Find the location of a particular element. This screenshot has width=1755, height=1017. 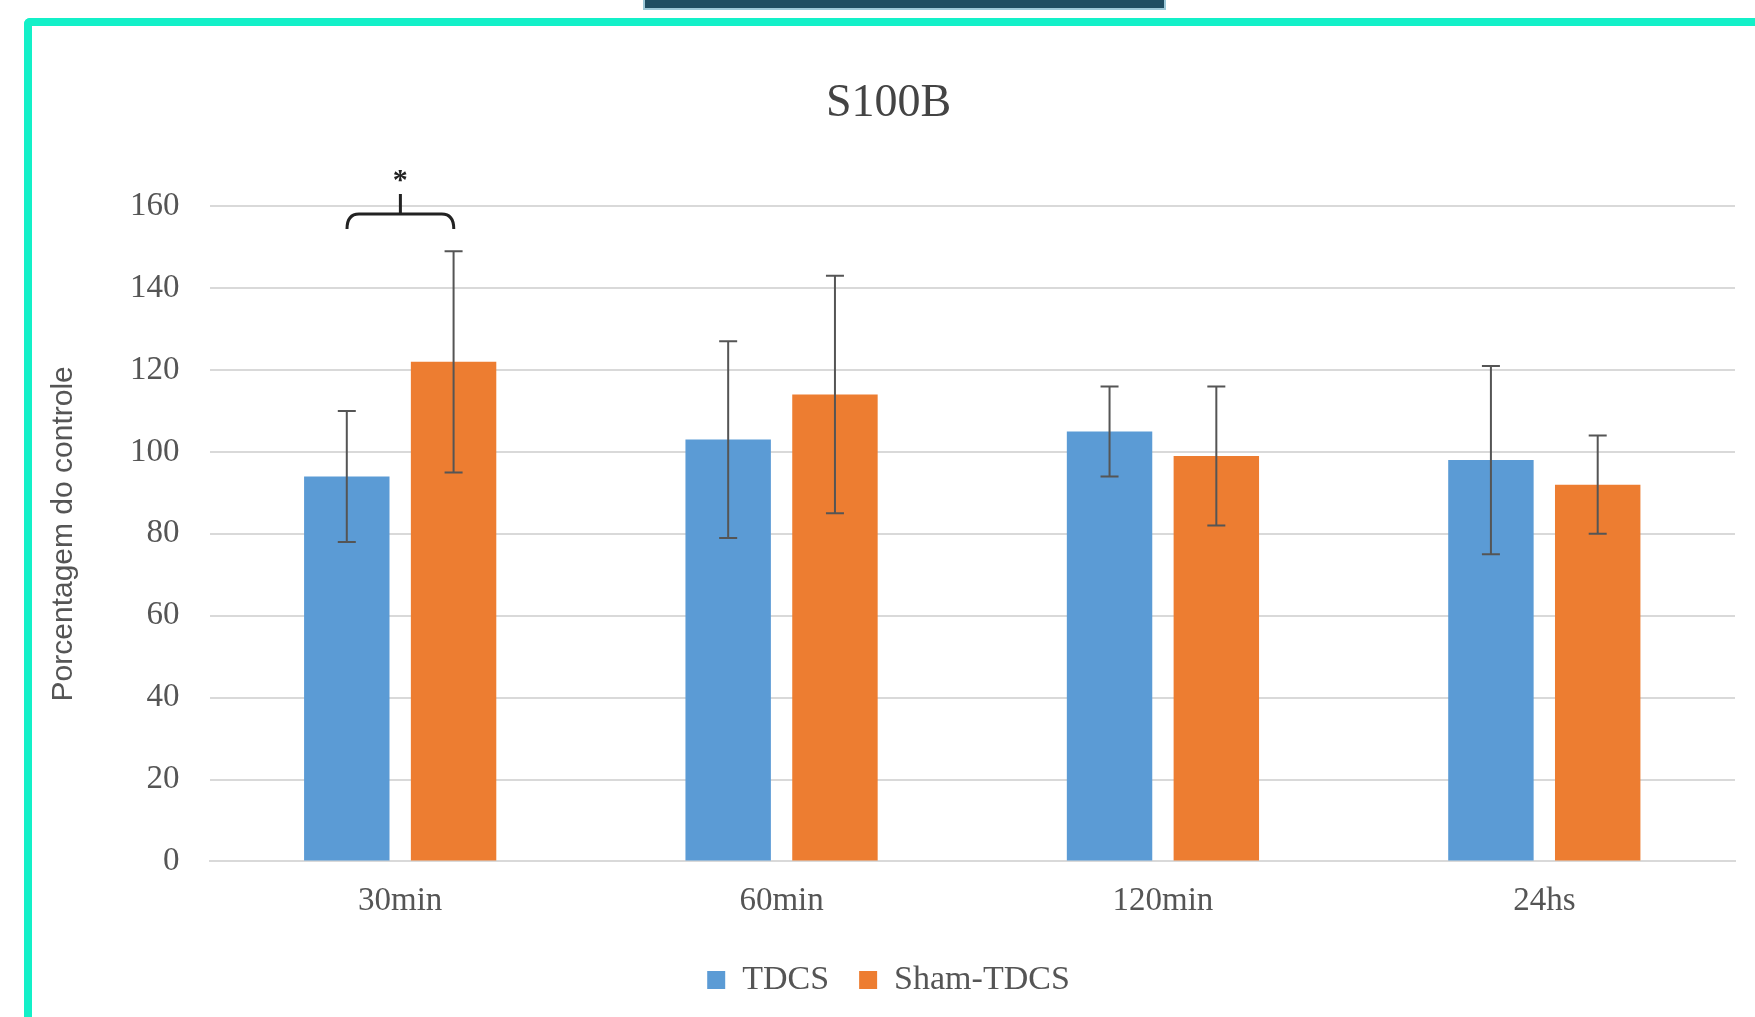

legend-label: TDCS is located at coordinates (786, 977).